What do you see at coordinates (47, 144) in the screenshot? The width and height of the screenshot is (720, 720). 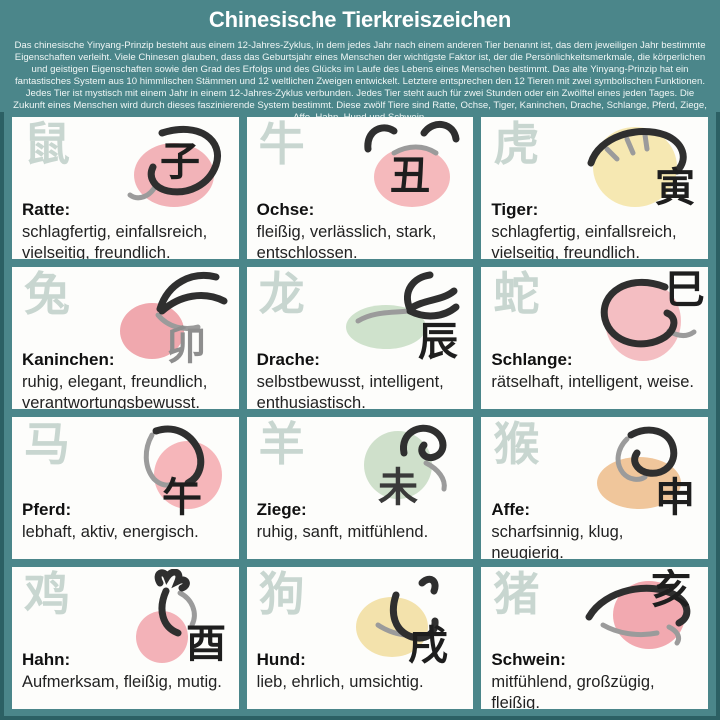 I see `hanzi-ghost-character: 鼠` at bounding box center [47, 144].